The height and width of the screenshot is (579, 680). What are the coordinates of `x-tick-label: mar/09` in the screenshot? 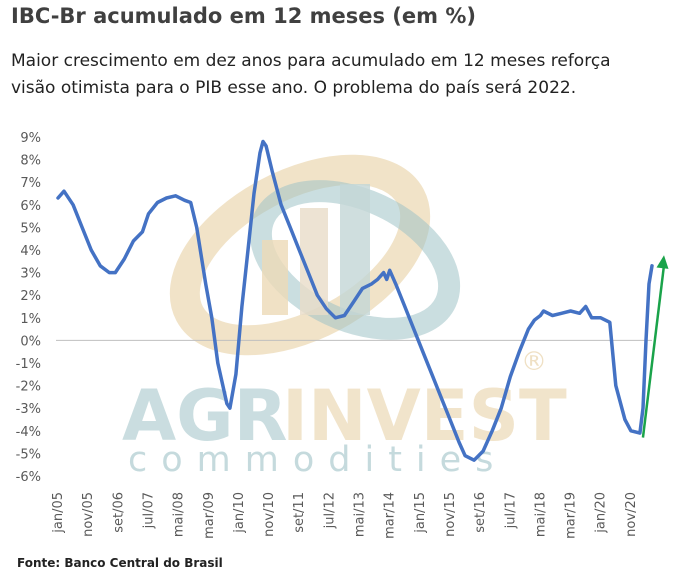 It's located at (209, 515).